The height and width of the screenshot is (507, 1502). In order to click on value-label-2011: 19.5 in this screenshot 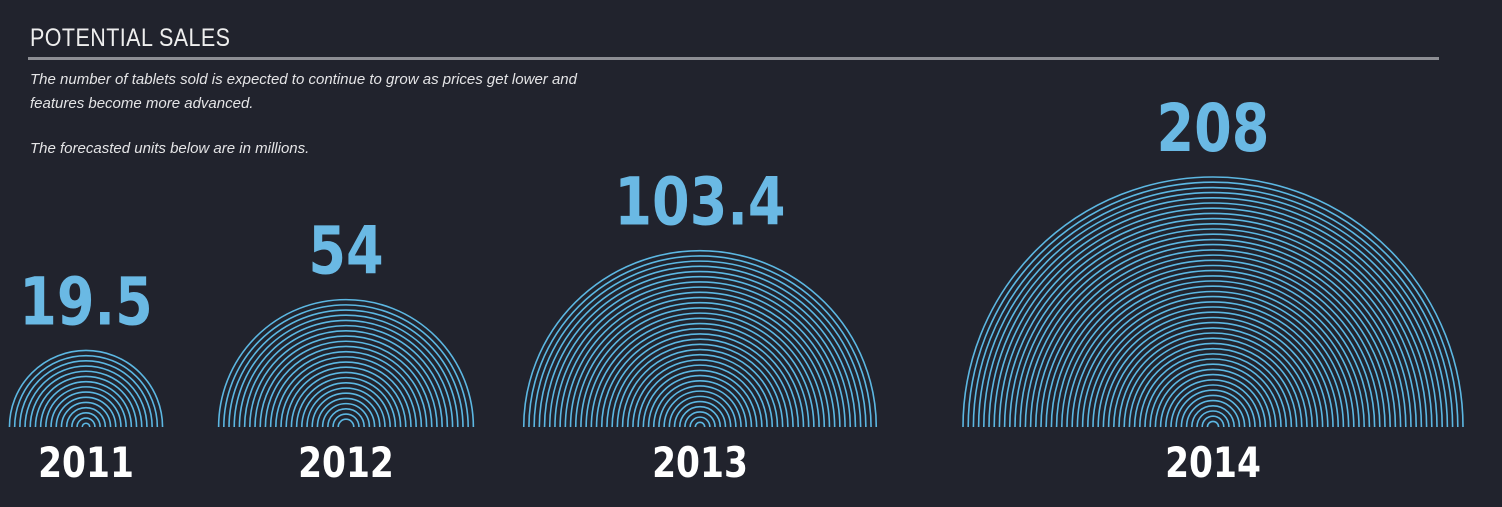, I will do `click(86, 302)`.